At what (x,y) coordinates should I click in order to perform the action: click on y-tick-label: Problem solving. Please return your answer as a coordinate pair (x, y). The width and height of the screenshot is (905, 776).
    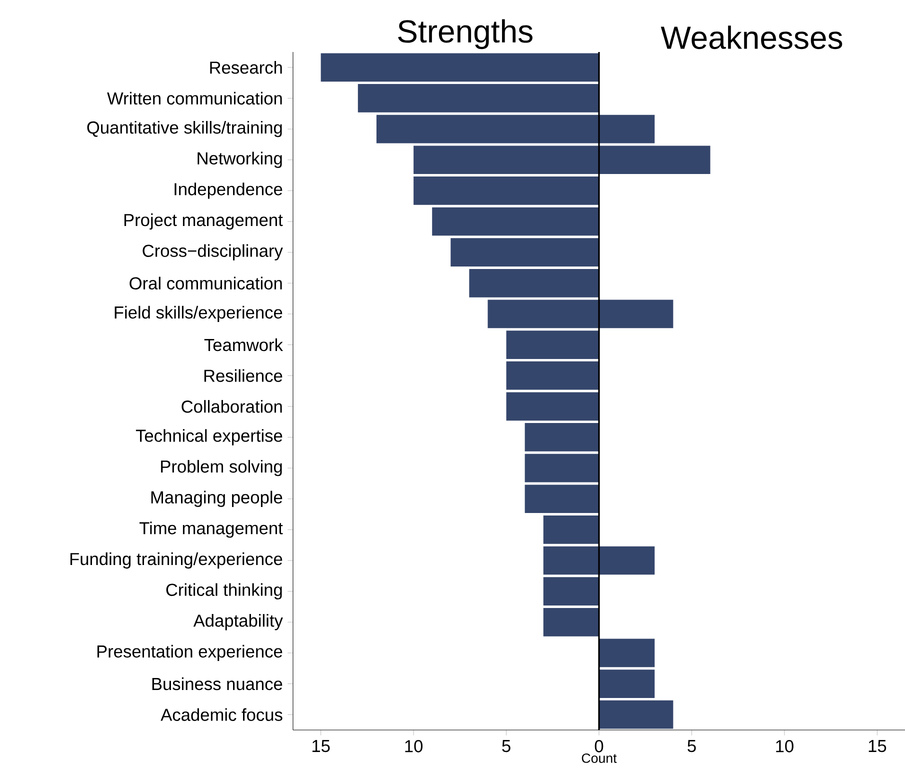
    Looking at the image, I should click on (221, 468).